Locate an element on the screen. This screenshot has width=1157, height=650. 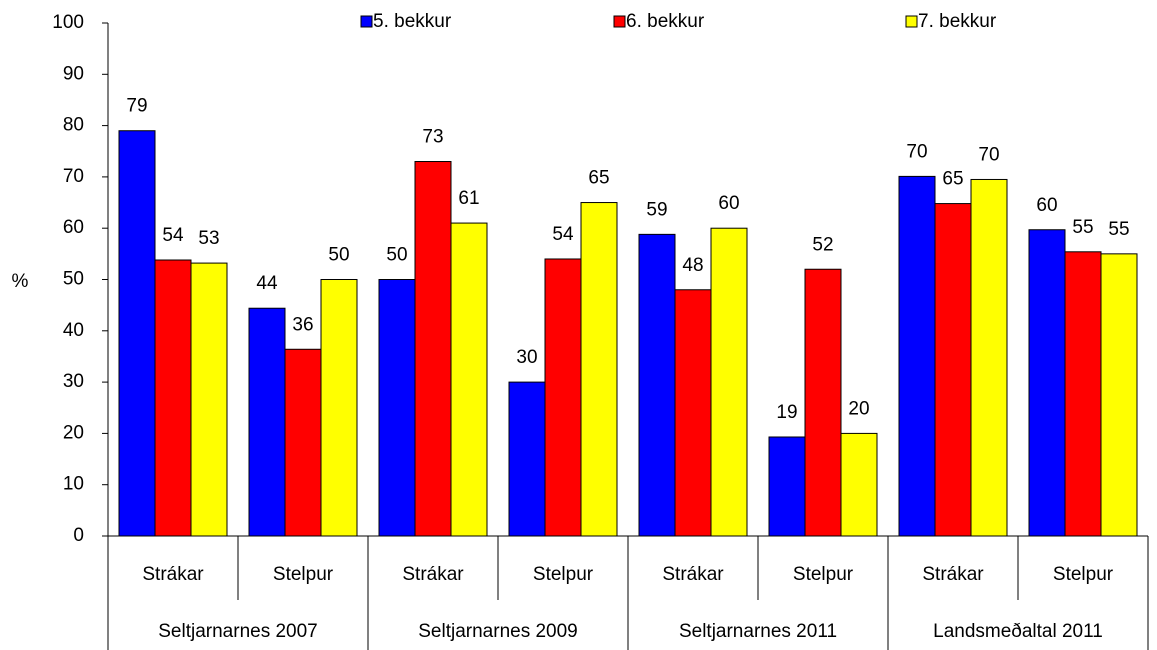
data-label: 61 is located at coordinates (468, 198).